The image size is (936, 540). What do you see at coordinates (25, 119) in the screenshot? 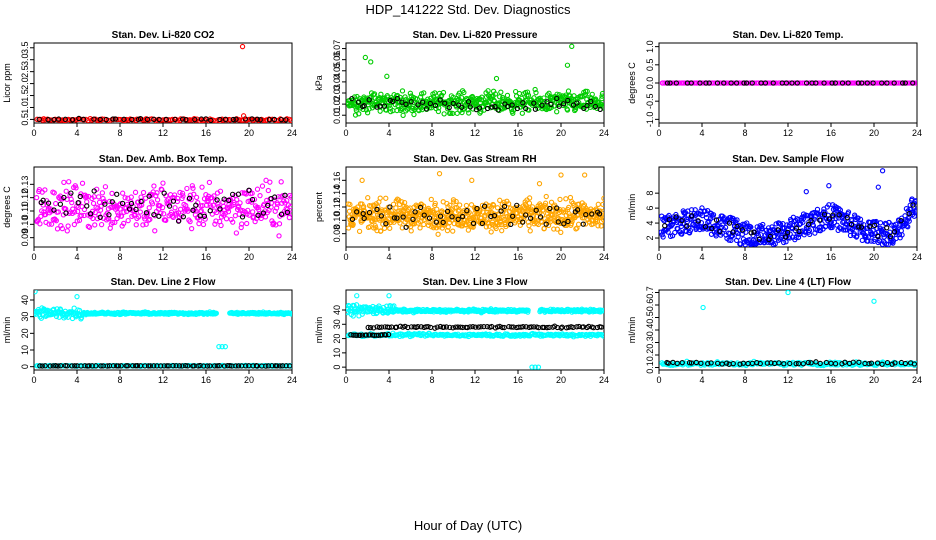
I see `y-tick-label: 0.5` at bounding box center [25, 119].